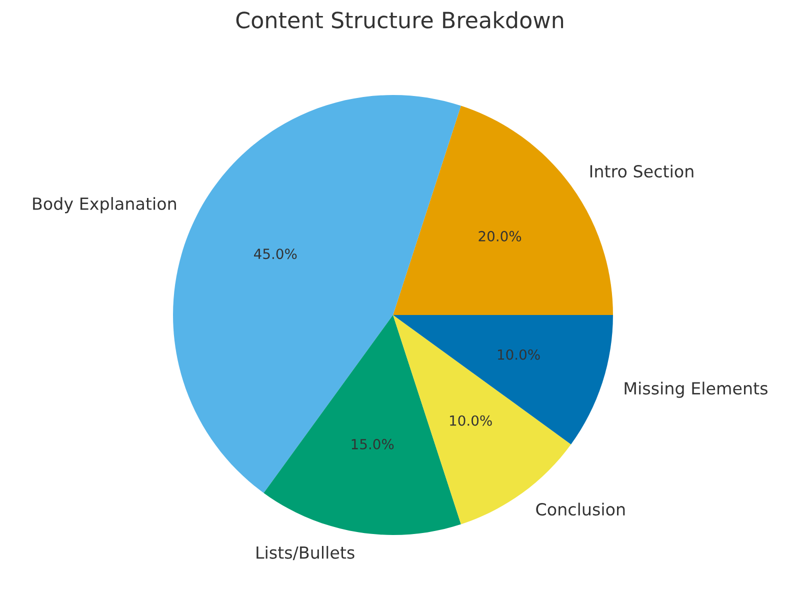  Describe the element at coordinates (580, 509) in the screenshot. I see `slice-label: Conclusion` at that location.